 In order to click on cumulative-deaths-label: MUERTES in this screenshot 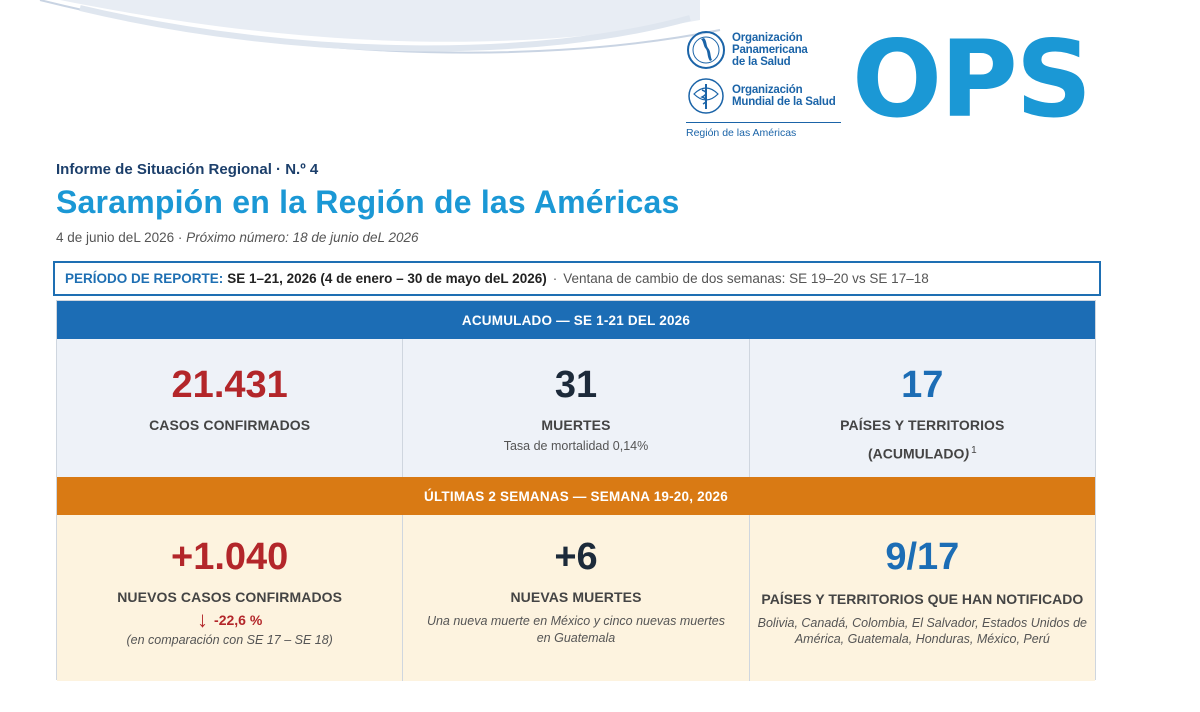, I will do `click(576, 425)`.